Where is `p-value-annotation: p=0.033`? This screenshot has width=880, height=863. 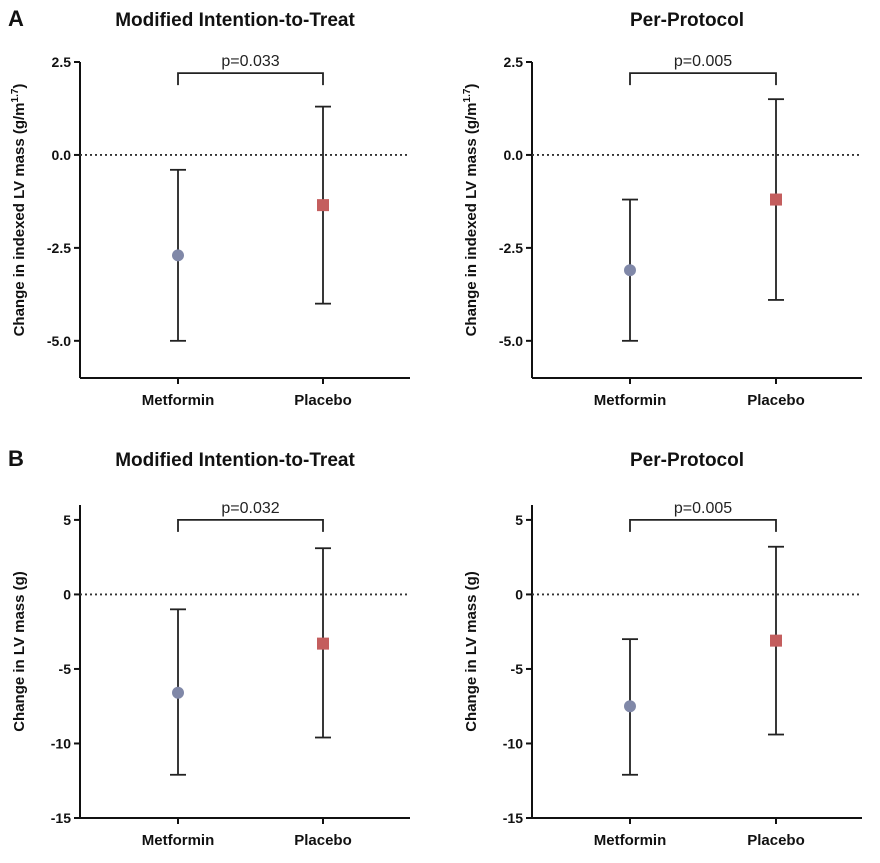 p-value-annotation: p=0.033 is located at coordinates (250, 61).